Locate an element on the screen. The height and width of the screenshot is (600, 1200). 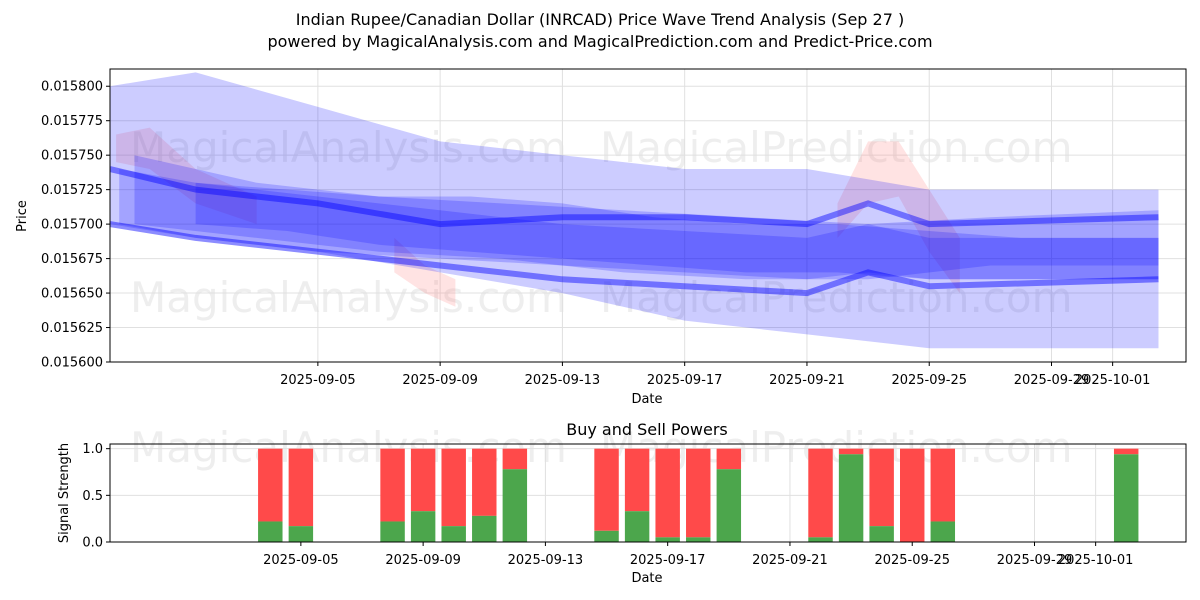
price-ylabel: Price is located at coordinates (22, 216).